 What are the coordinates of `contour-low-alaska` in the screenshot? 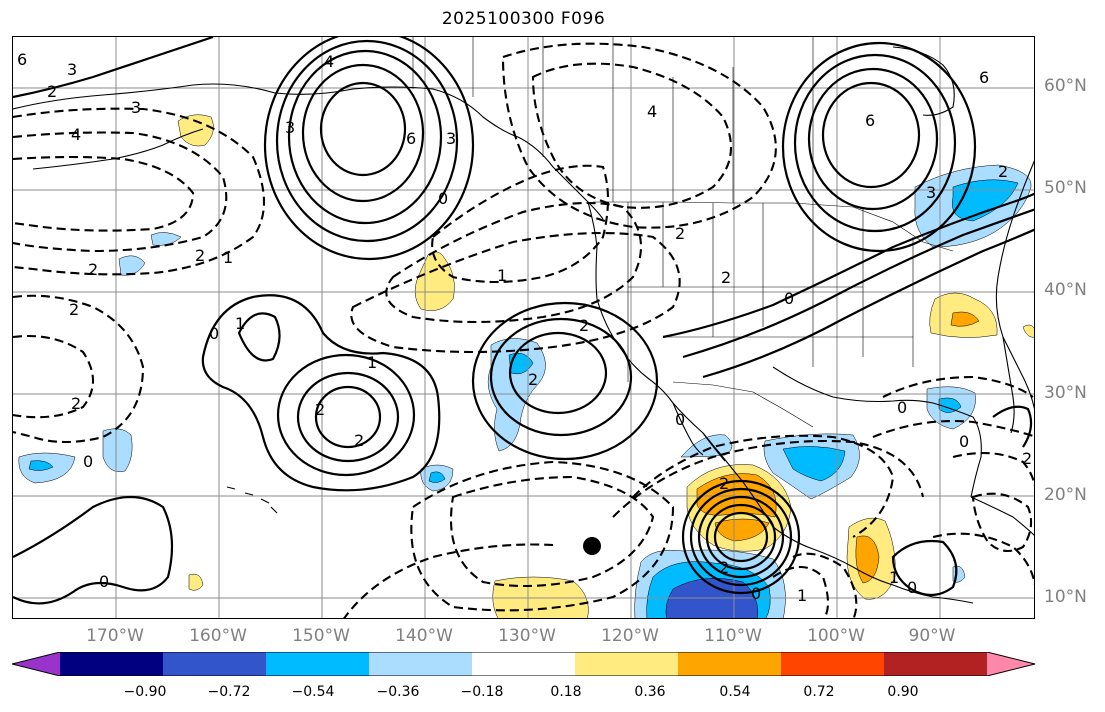 It's located at (139, 191).